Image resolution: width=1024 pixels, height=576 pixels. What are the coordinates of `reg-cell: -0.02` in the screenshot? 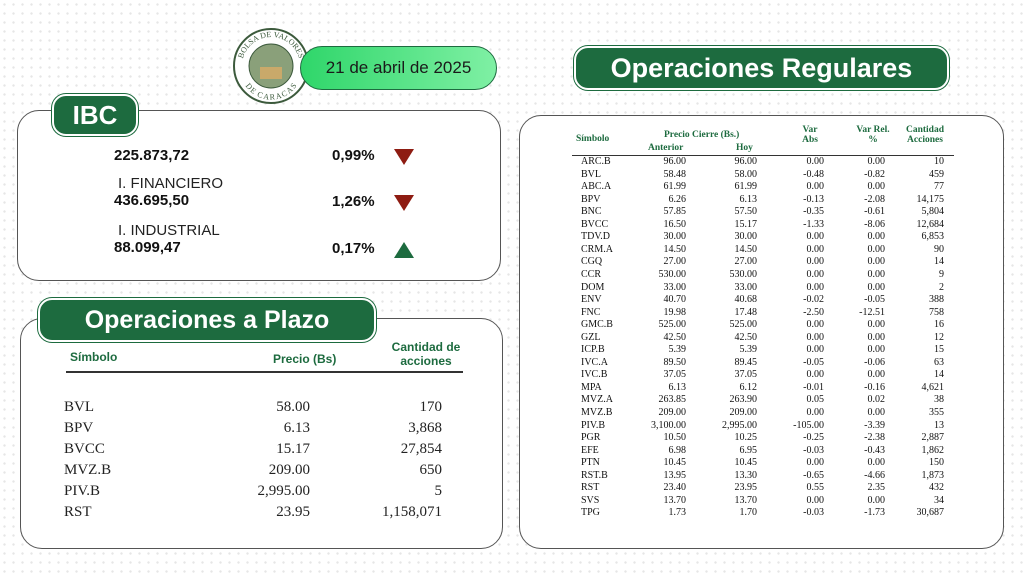 It's located at (813, 300).